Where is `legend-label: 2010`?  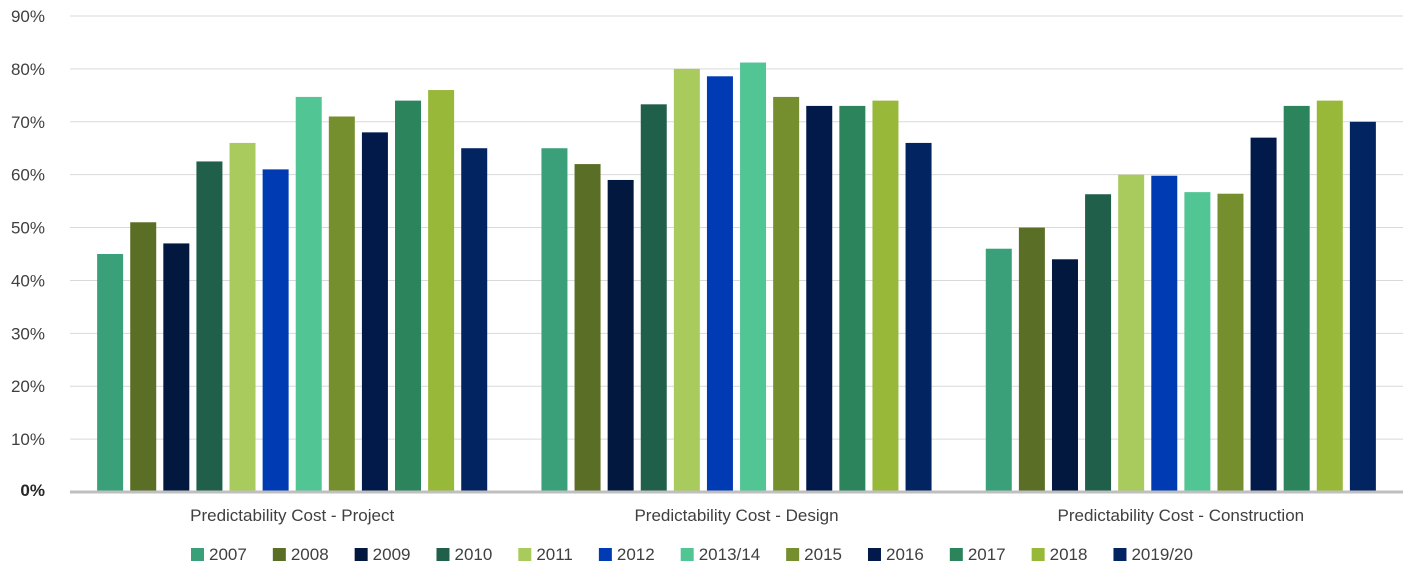 legend-label: 2010 is located at coordinates (473, 554).